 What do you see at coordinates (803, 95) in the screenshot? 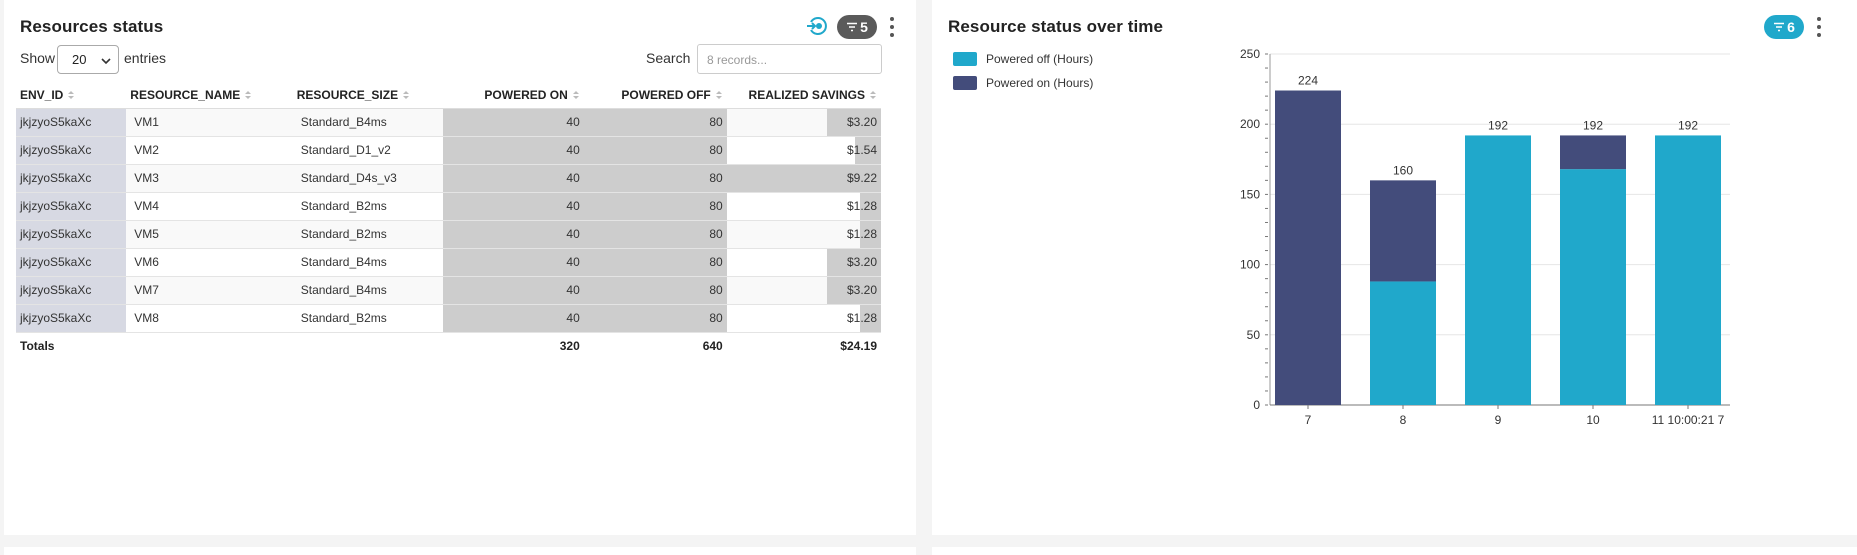
I see `column-header-realized-savings: REALIZED SAVINGS` at bounding box center [803, 95].